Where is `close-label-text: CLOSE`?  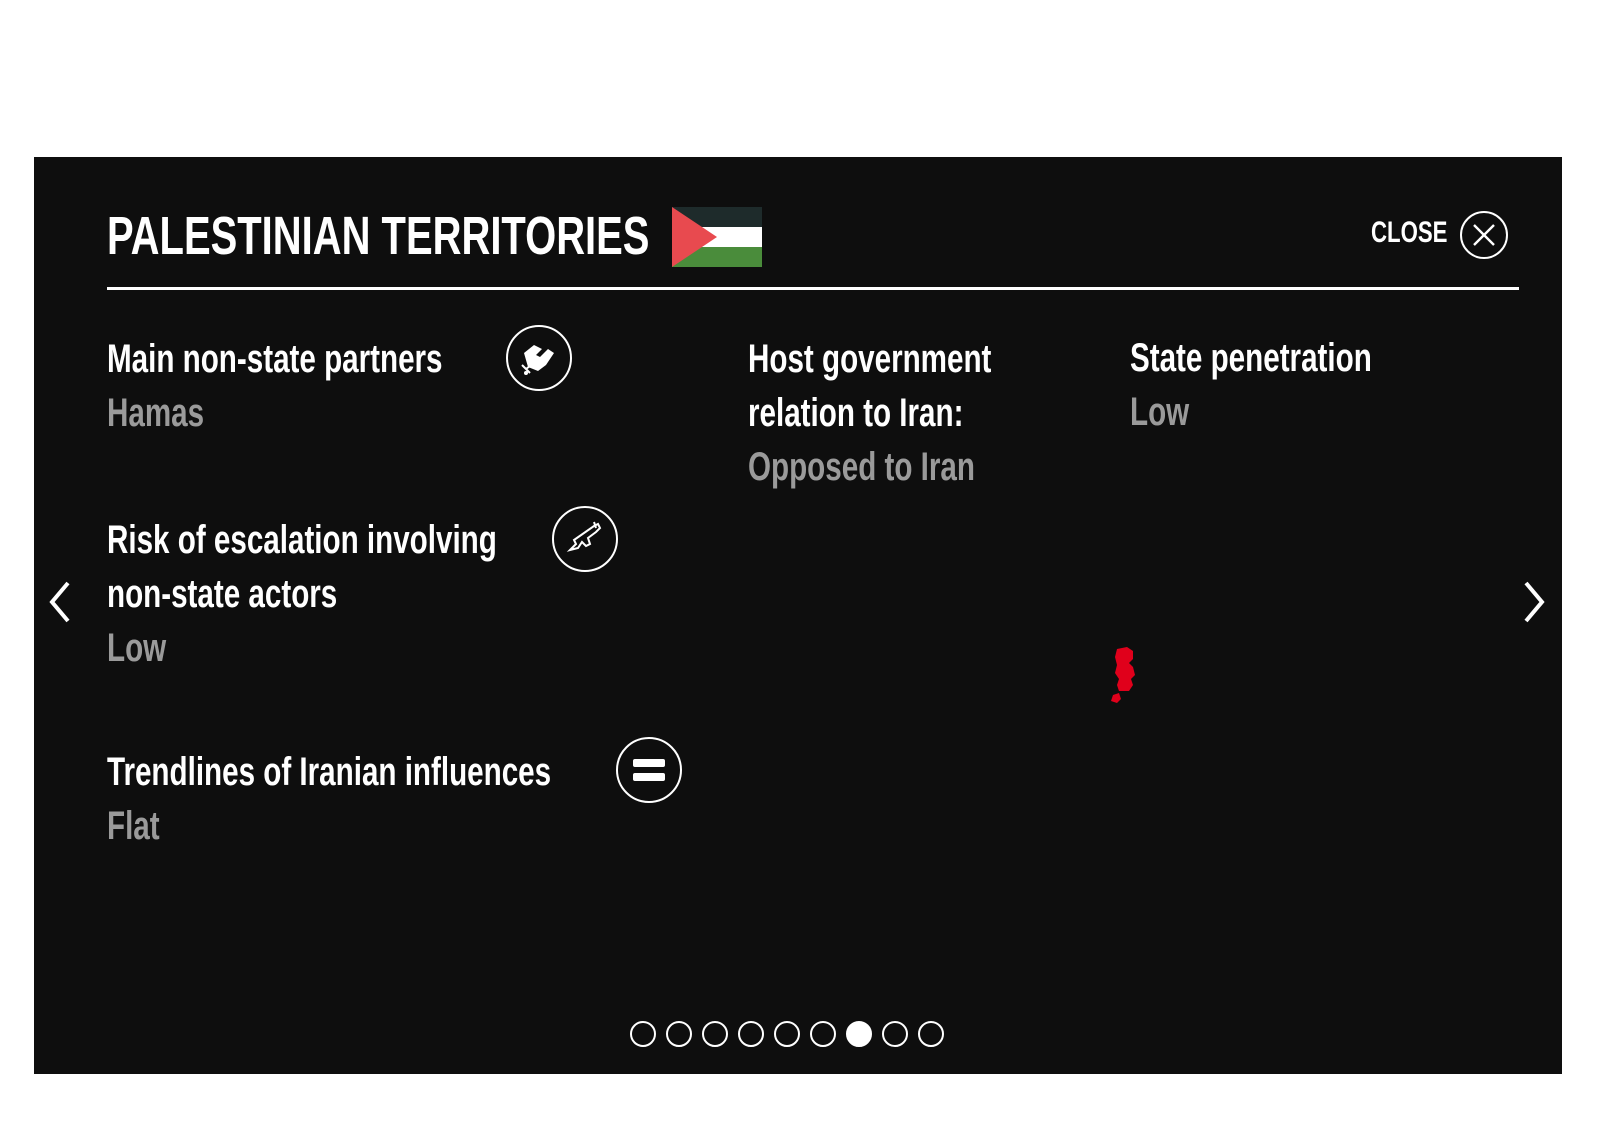
close-label-text: CLOSE is located at coordinates (1409, 232).